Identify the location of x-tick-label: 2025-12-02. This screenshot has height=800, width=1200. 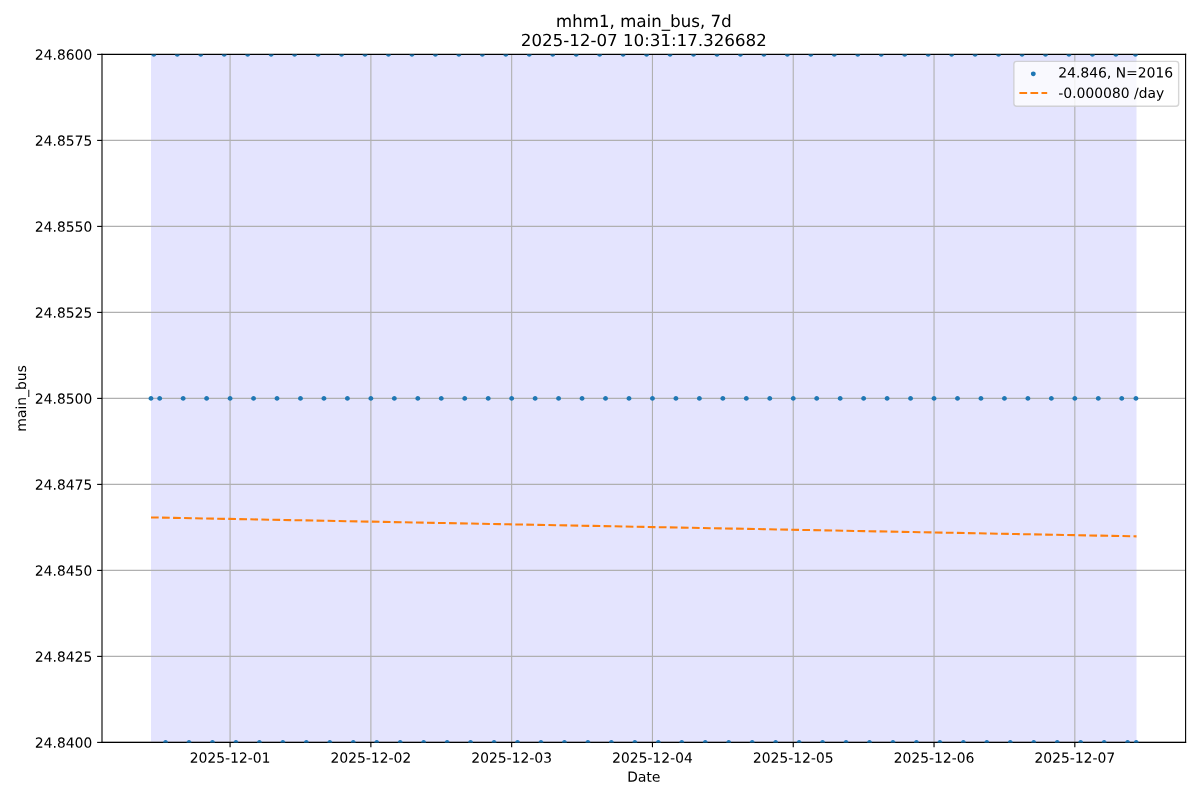
(370, 757).